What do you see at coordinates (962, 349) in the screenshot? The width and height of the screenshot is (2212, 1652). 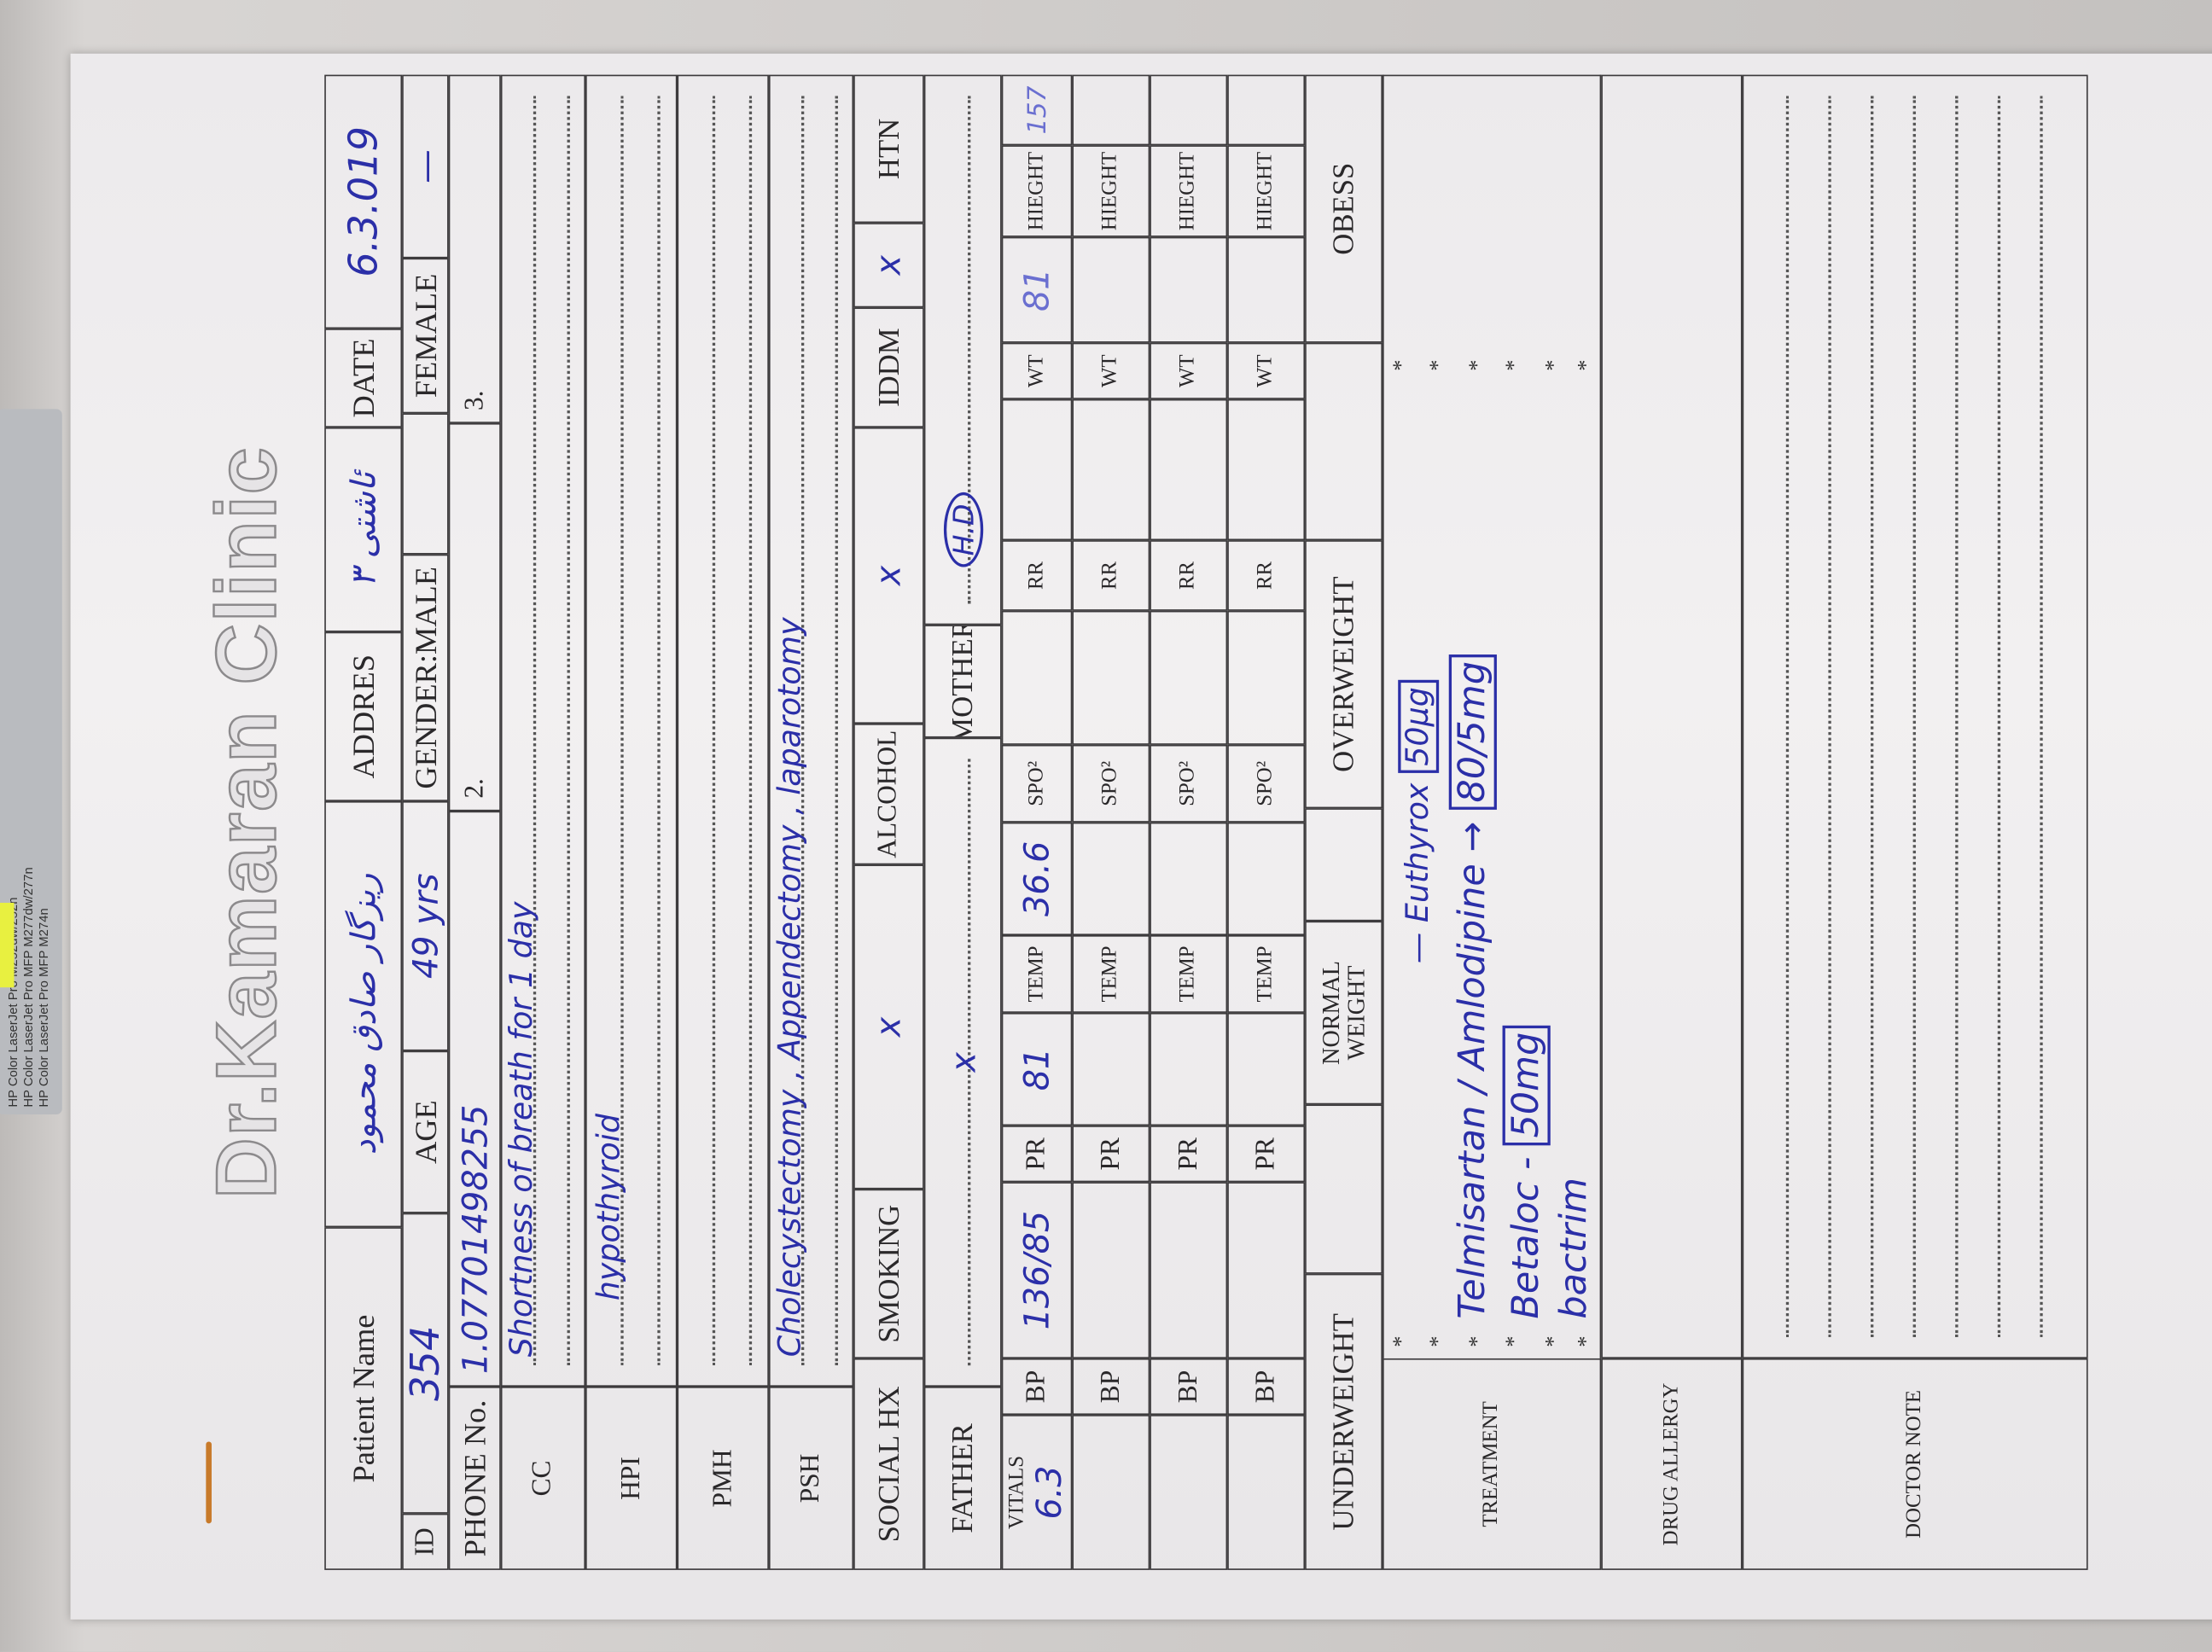 I see `mother-field: H.D` at bounding box center [962, 349].